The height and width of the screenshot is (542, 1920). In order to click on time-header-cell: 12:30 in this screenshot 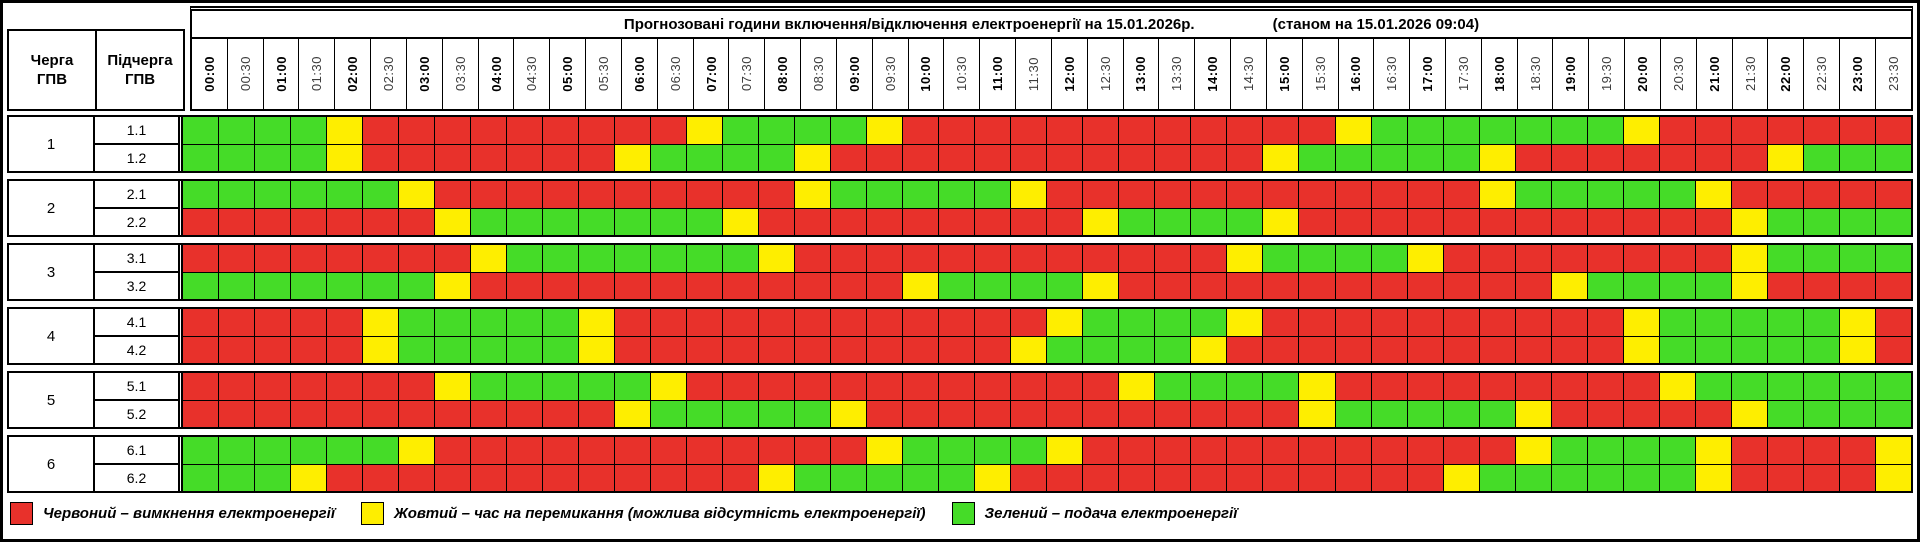, I will do `click(1105, 74)`.